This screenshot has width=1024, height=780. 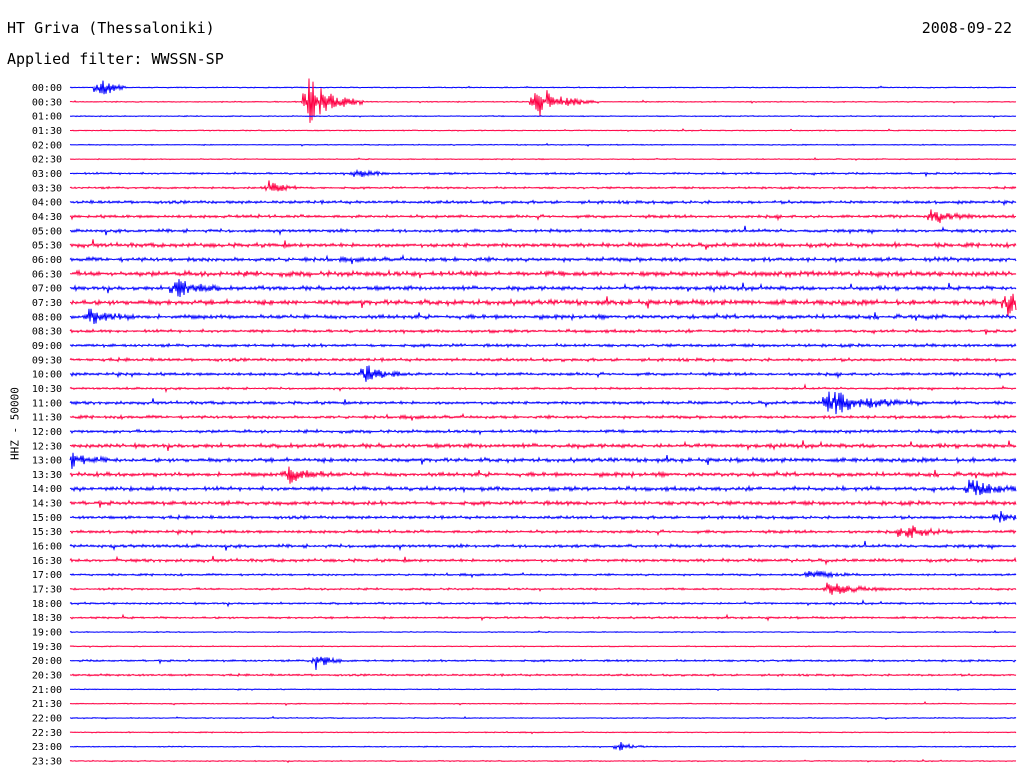 What do you see at coordinates (47, 346) in the screenshot?
I see `time-tick-label: 09:00` at bounding box center [47, 346].